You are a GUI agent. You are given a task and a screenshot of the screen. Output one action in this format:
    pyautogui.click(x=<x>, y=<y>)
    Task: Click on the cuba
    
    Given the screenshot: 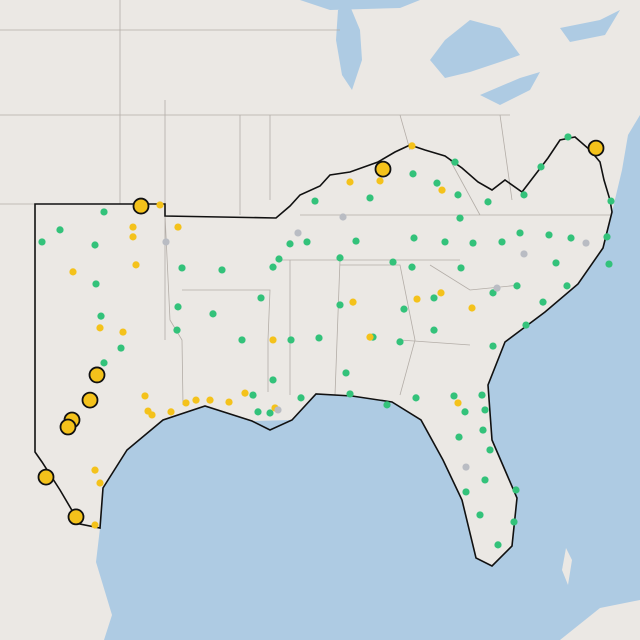 What is the action you would take?
    pyautogui.click(x=600, y=620)
    